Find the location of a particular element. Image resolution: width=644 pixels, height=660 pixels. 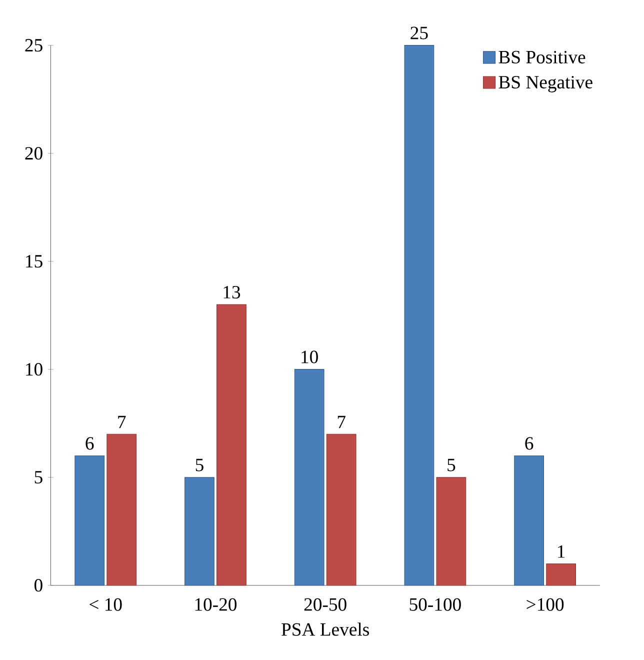

y-tick-label: 5 is located at coordinates (38, 477).